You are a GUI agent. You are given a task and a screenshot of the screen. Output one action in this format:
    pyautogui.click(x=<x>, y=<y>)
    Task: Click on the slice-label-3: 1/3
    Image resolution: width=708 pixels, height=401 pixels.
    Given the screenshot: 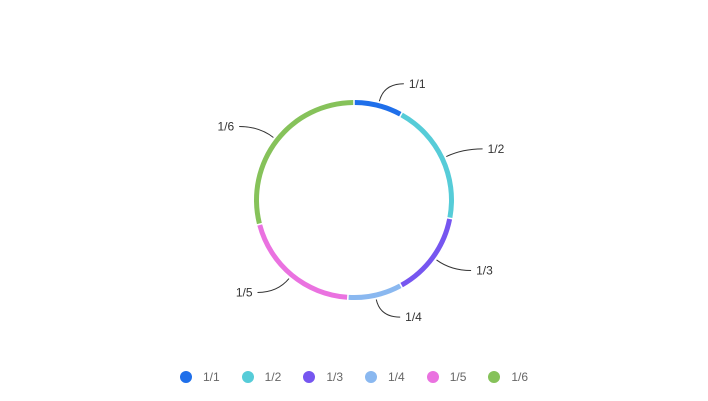 What is the action you would take?
    pyautogui.click(x=484, y=271)
    